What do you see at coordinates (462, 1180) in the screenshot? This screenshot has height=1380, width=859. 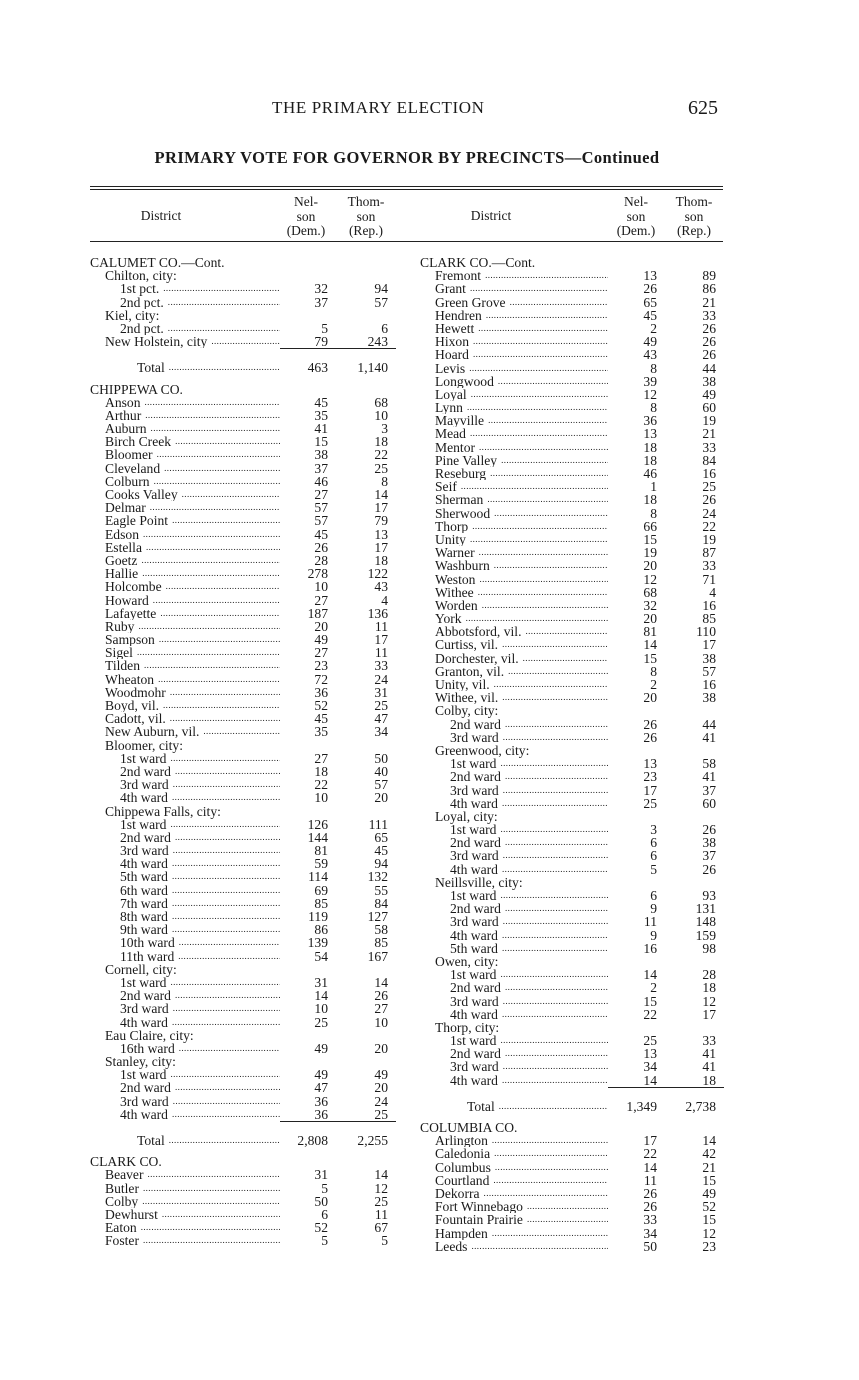 I see `district-name: Courtland` at bounding box center [462, 1180].